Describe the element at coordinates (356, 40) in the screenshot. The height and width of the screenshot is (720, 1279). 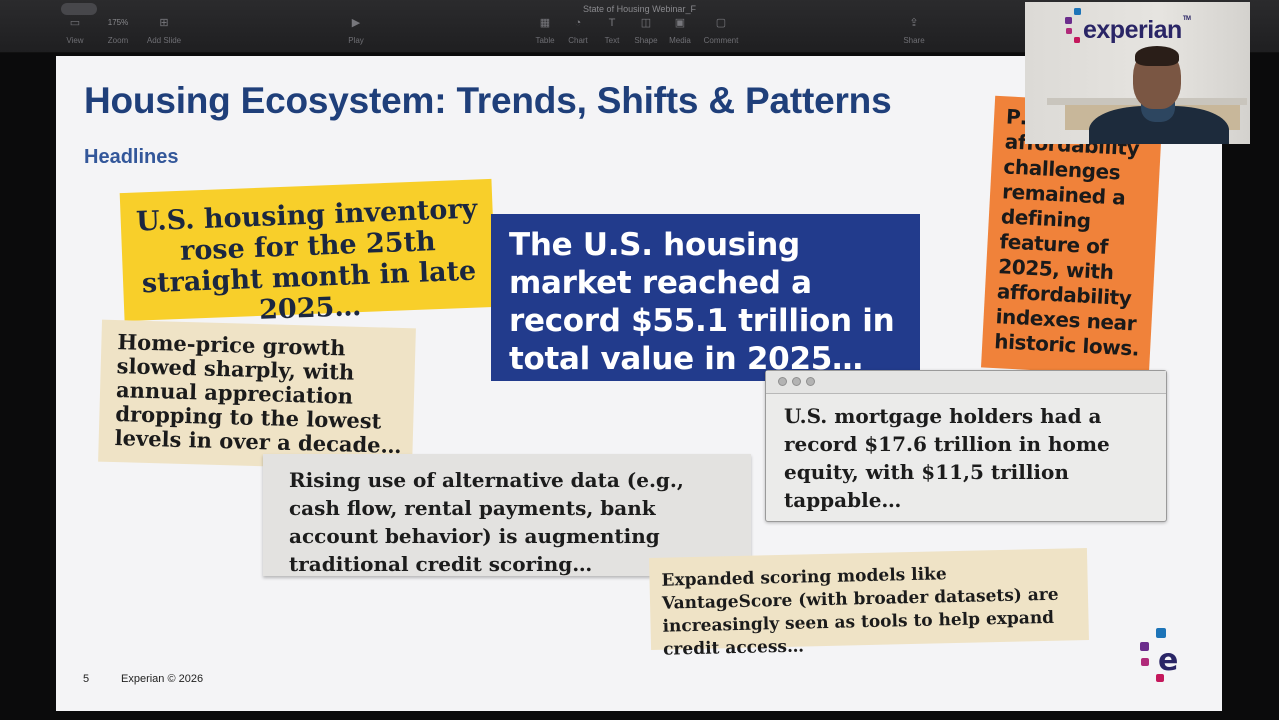
I see `play-label: Play` at that location.